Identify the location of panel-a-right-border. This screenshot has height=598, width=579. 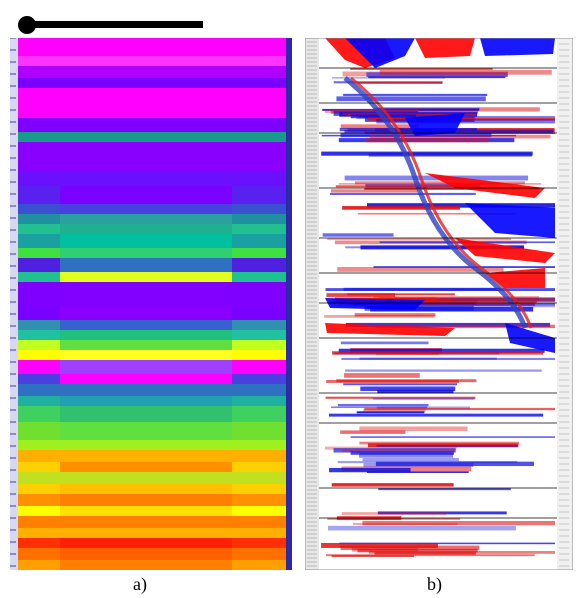
(289, 304).